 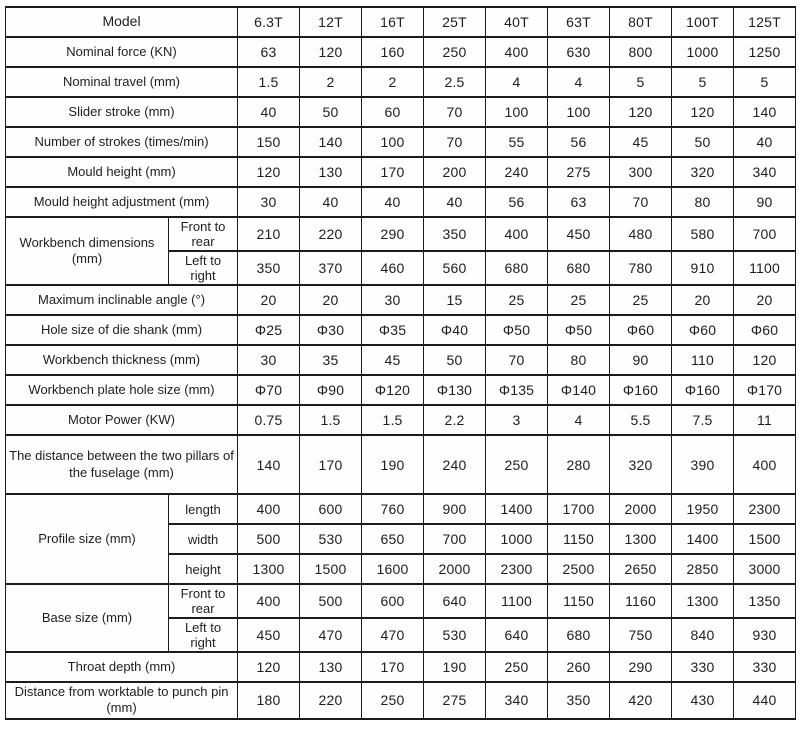 What do you see at coordinates (765, 300) in the screenshot?
I see `spec-value-cell: 20` at bounding box center [765, 300].